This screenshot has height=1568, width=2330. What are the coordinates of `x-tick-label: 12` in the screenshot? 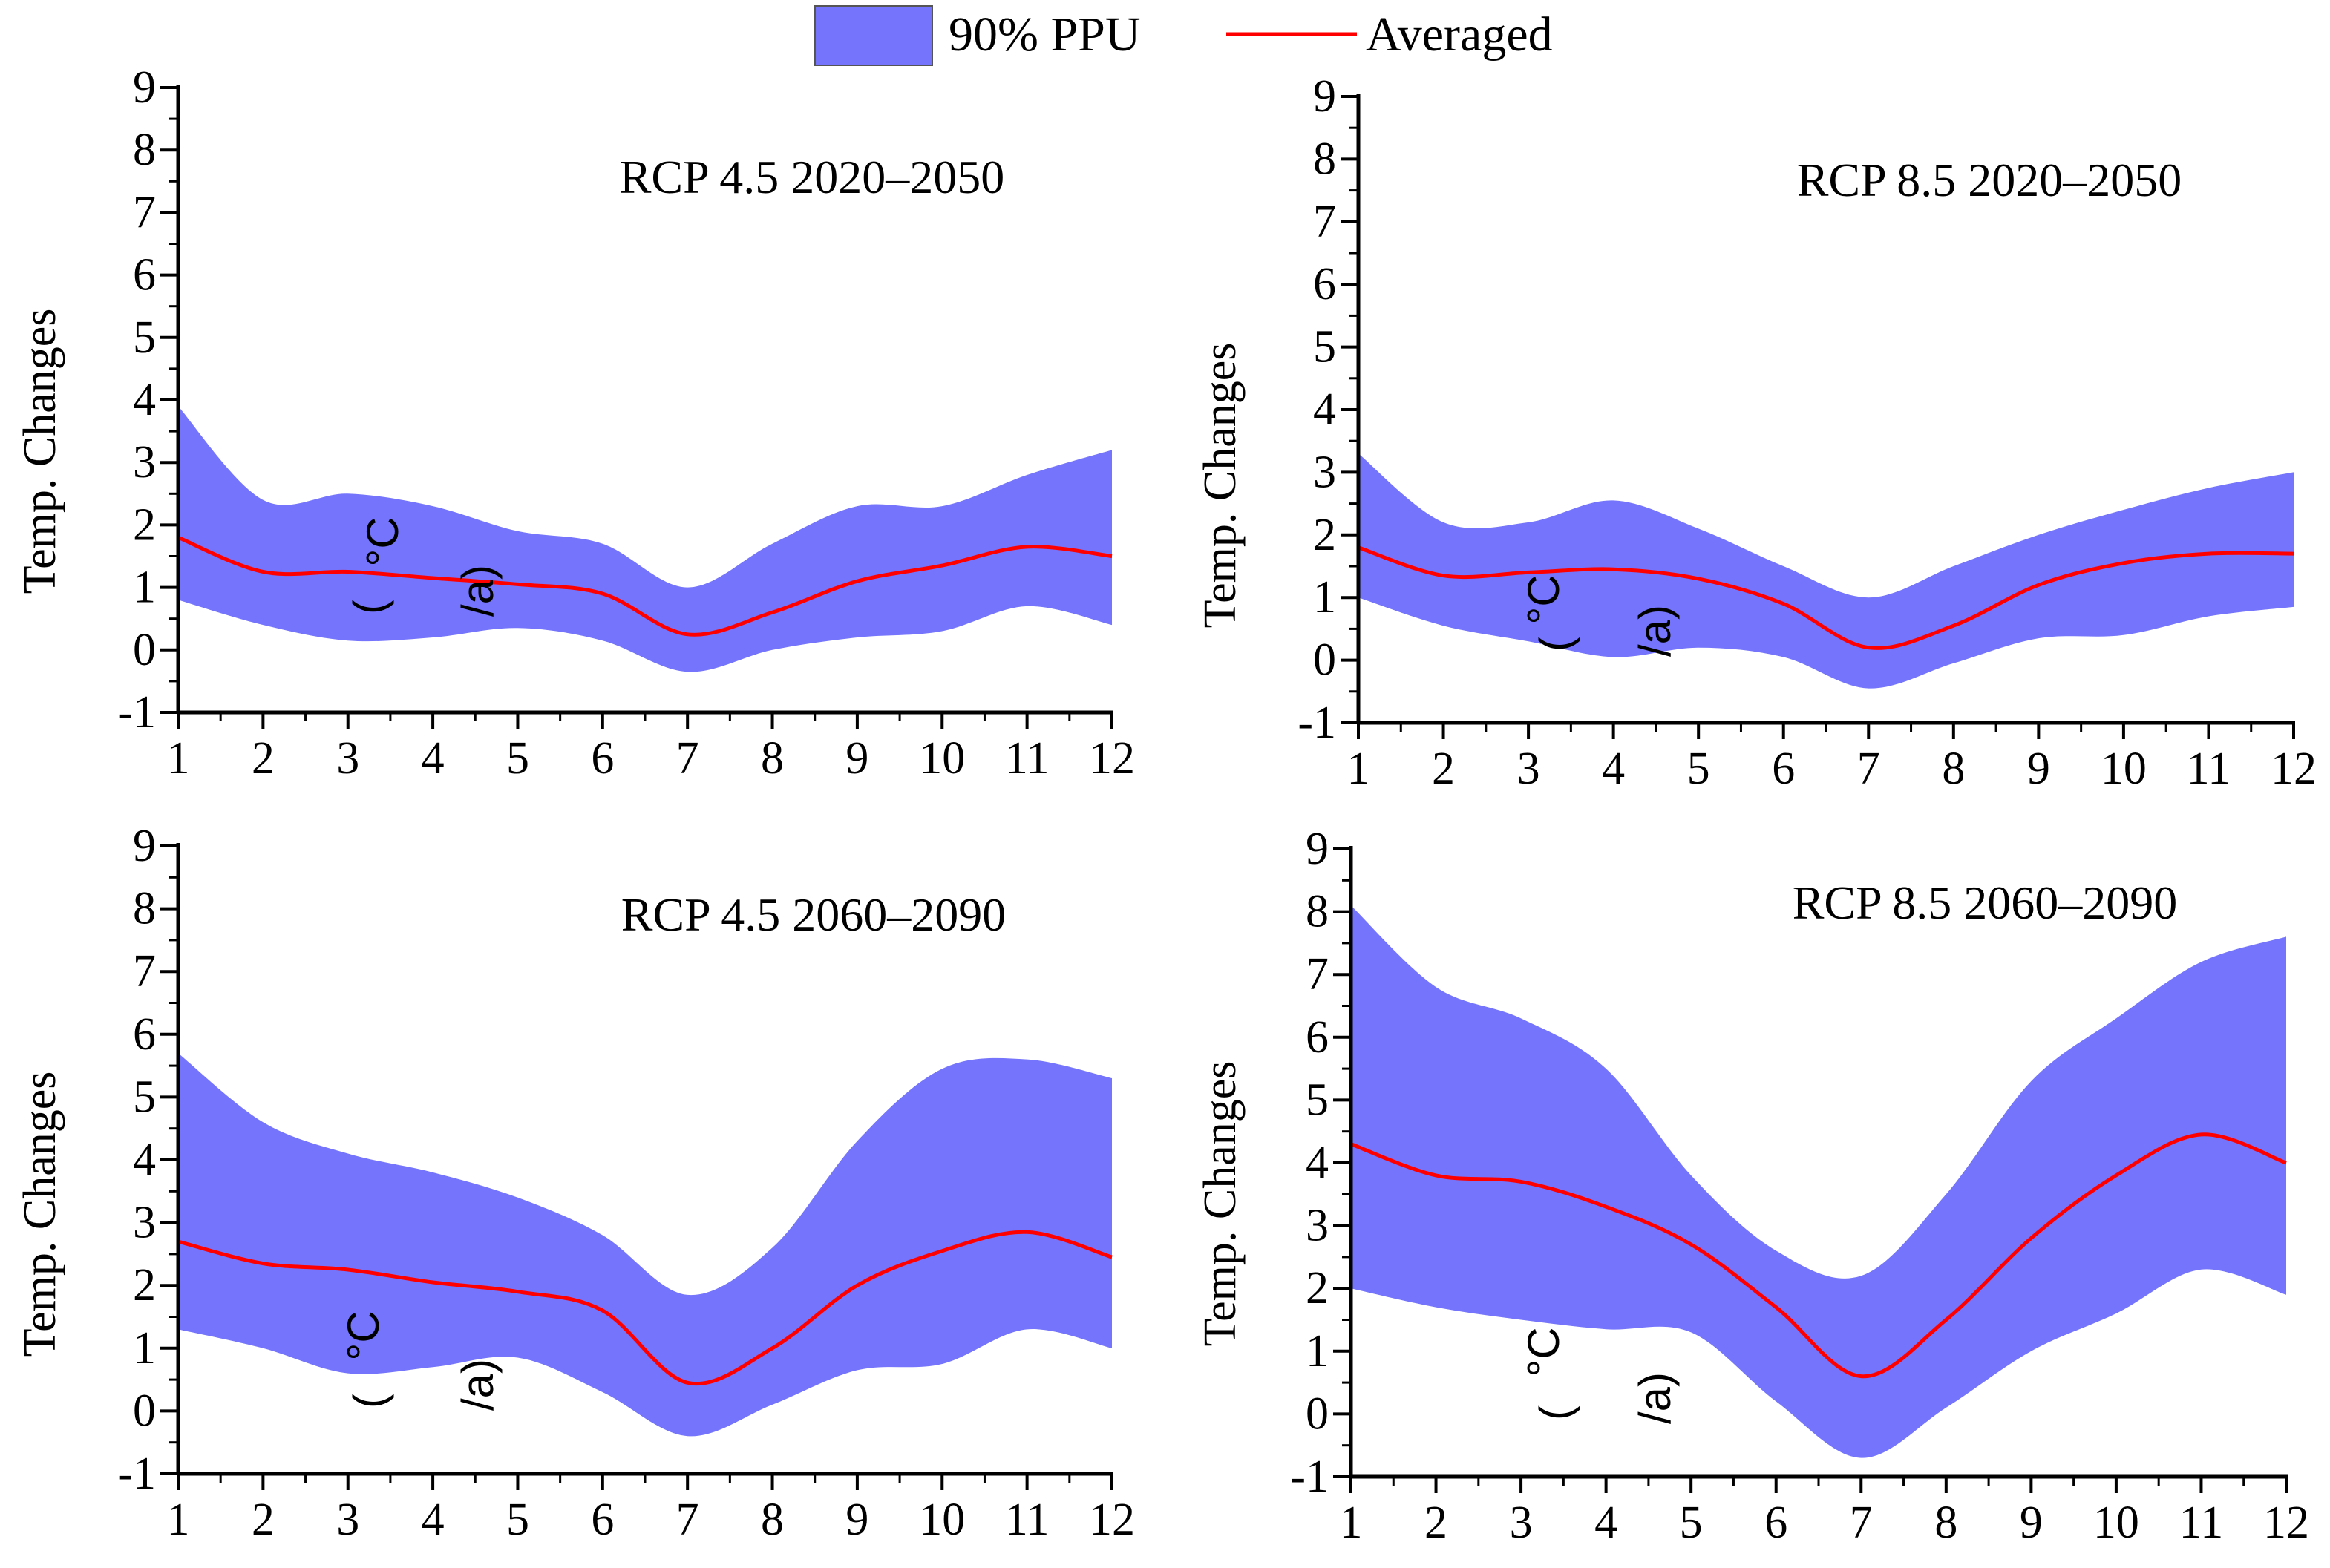 It's located at (2286, 1523).